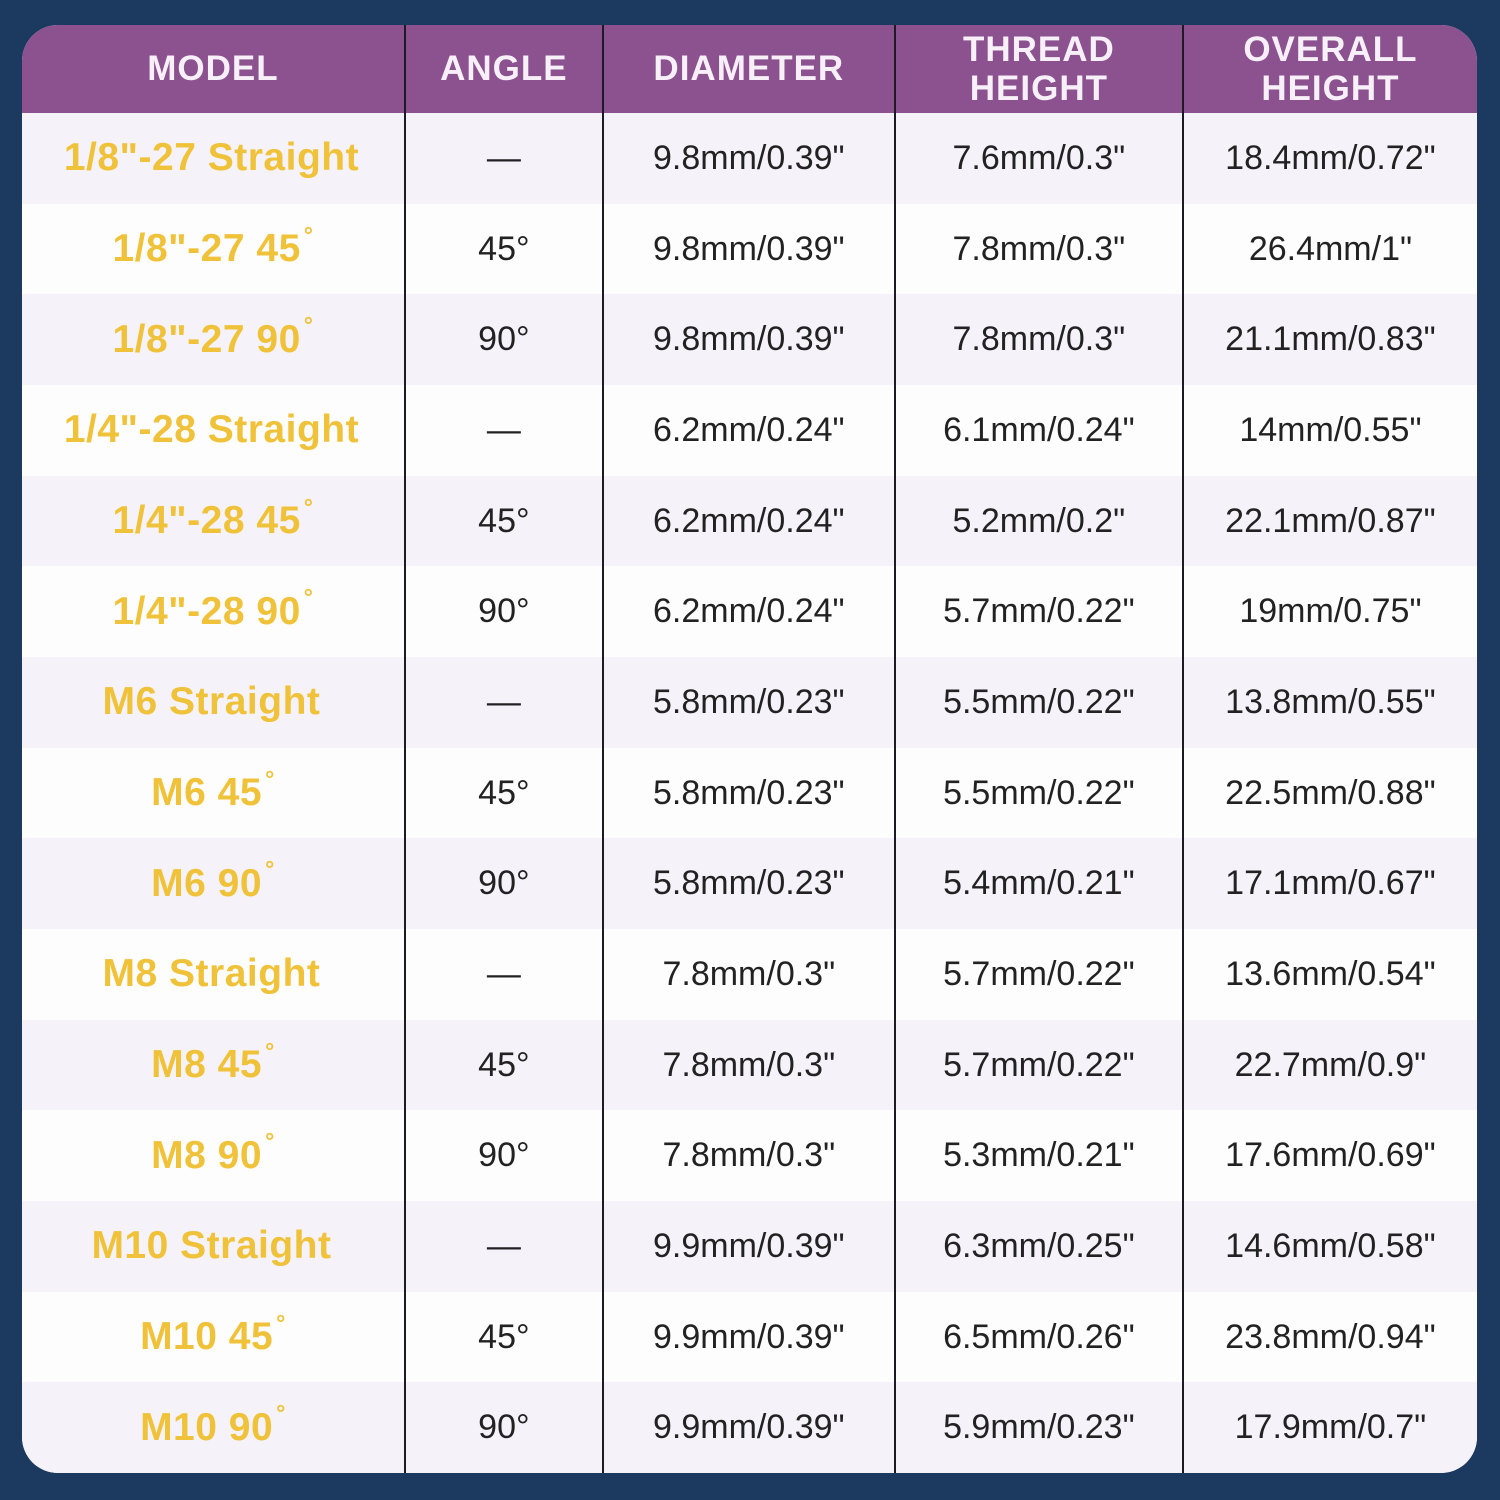 This screenshot has width=1500, height=1500. What do you see at coordinates (206, 248) in the screenshot?
I see `model-name: 1/8"-27 45` at bounding box center [206, 248].